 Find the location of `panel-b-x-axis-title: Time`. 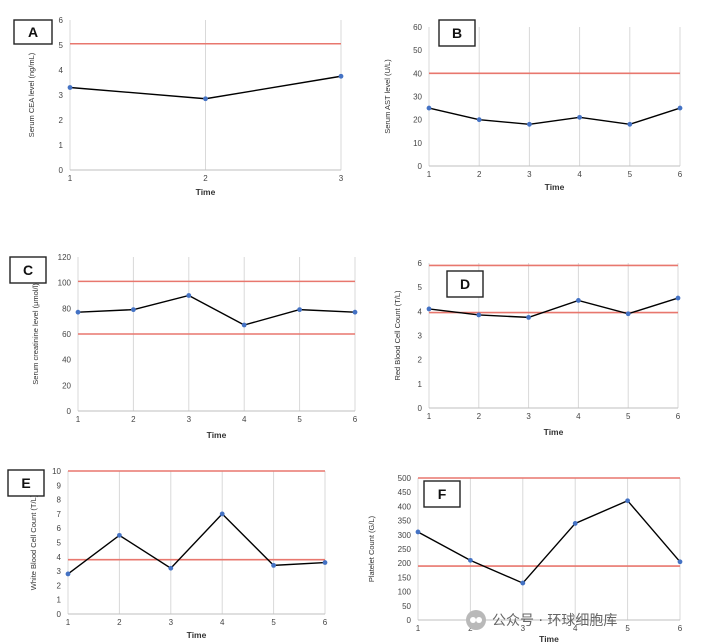

panel-b-x-axis-title: Time is located at coordinates (555, 187).